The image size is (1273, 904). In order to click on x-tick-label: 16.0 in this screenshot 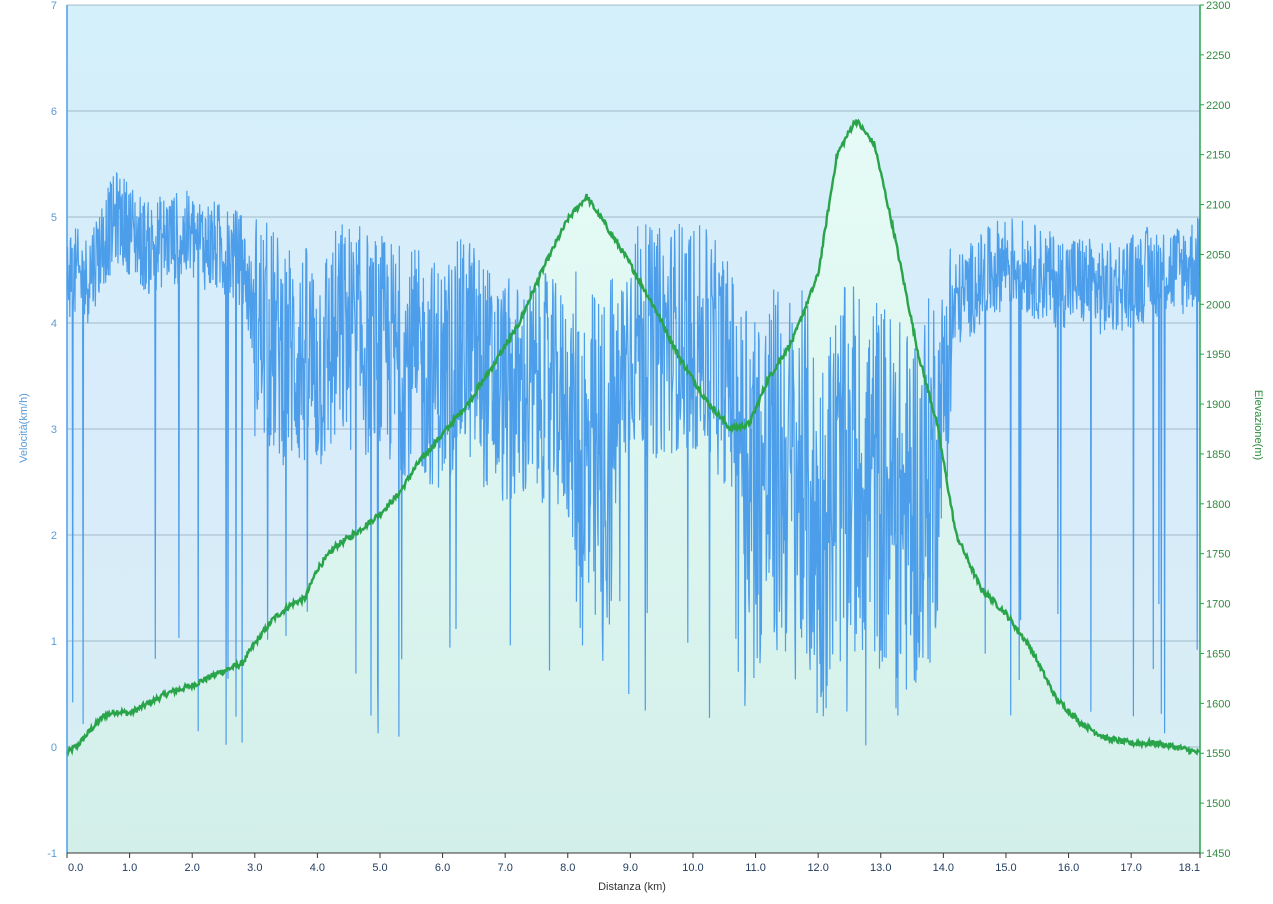, I will do `click(1068, 868)`.